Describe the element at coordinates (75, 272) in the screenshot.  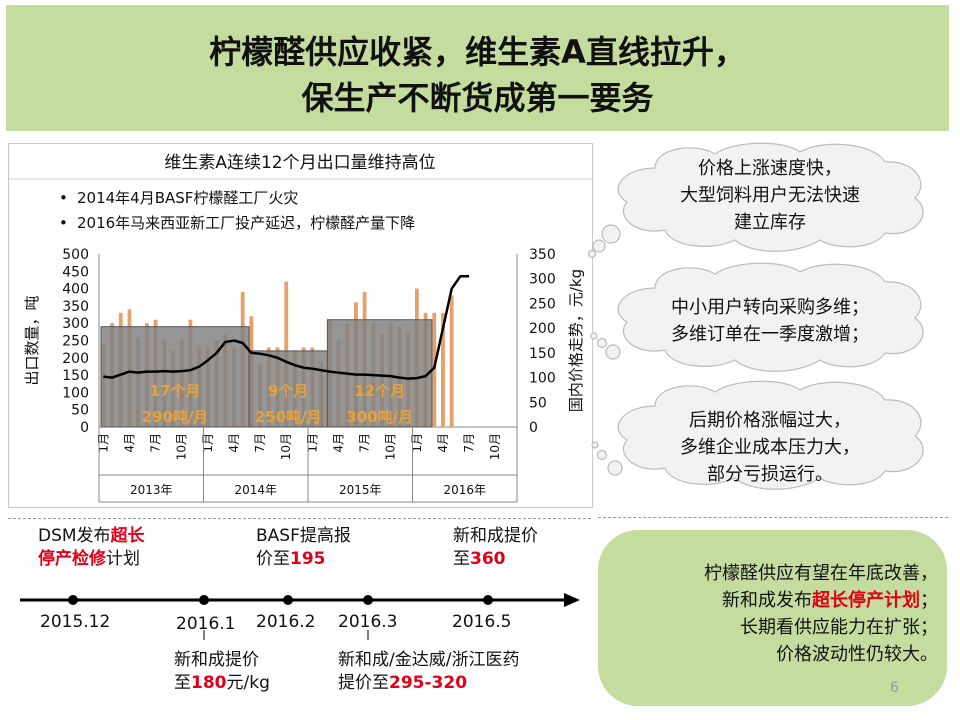
I see `y-tick-label: 450` at that location.